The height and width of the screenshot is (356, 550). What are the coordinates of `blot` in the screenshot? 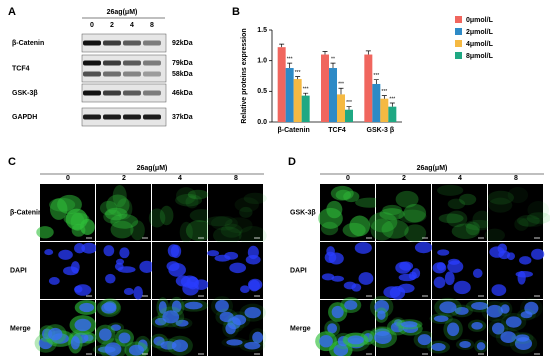 It's located at (124, 68).